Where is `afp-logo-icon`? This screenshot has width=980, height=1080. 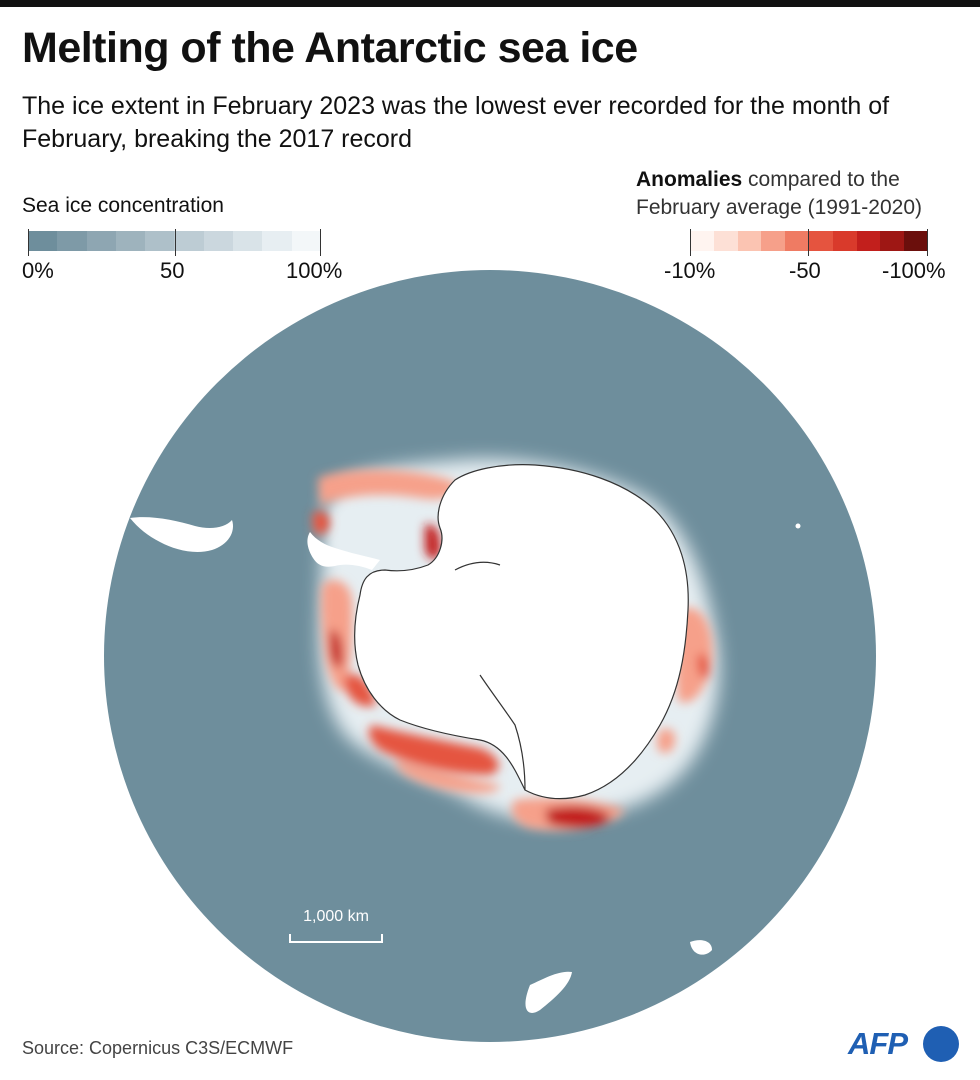
afp-logo-icon is located at coordinates (941, 1044).